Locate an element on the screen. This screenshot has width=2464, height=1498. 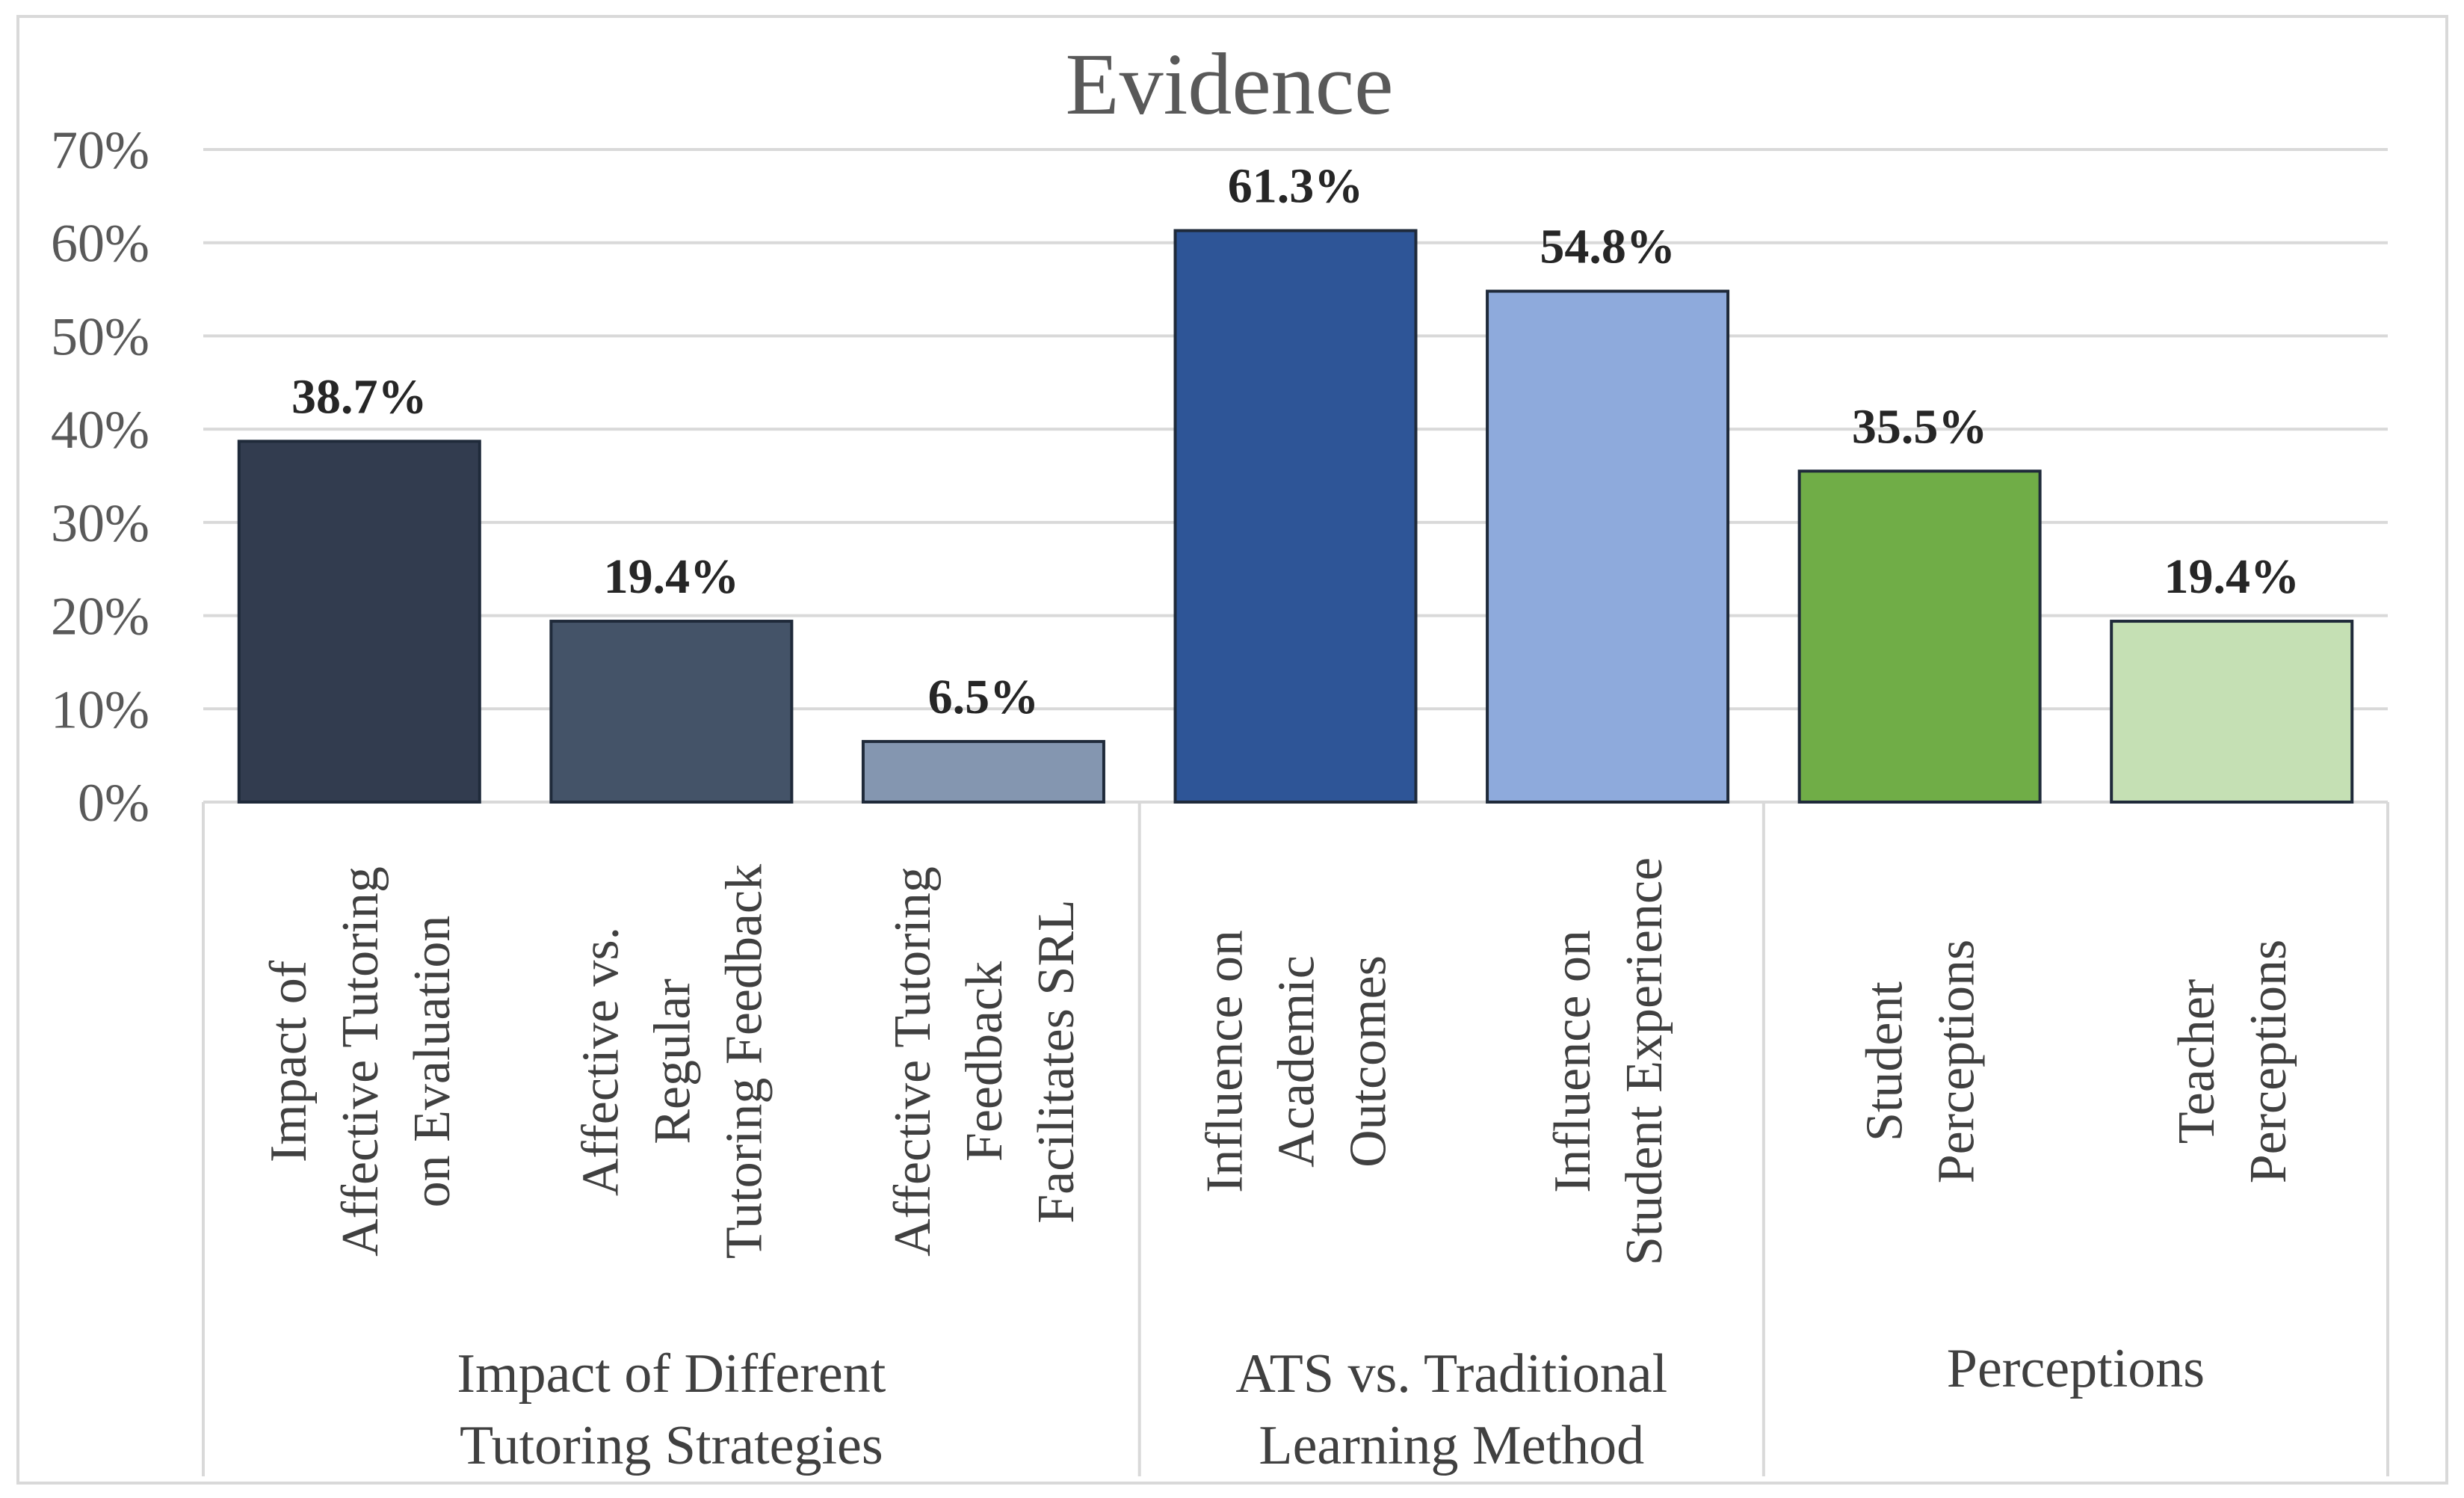
data-label: 6.5% is located at coordinates (984, 697).